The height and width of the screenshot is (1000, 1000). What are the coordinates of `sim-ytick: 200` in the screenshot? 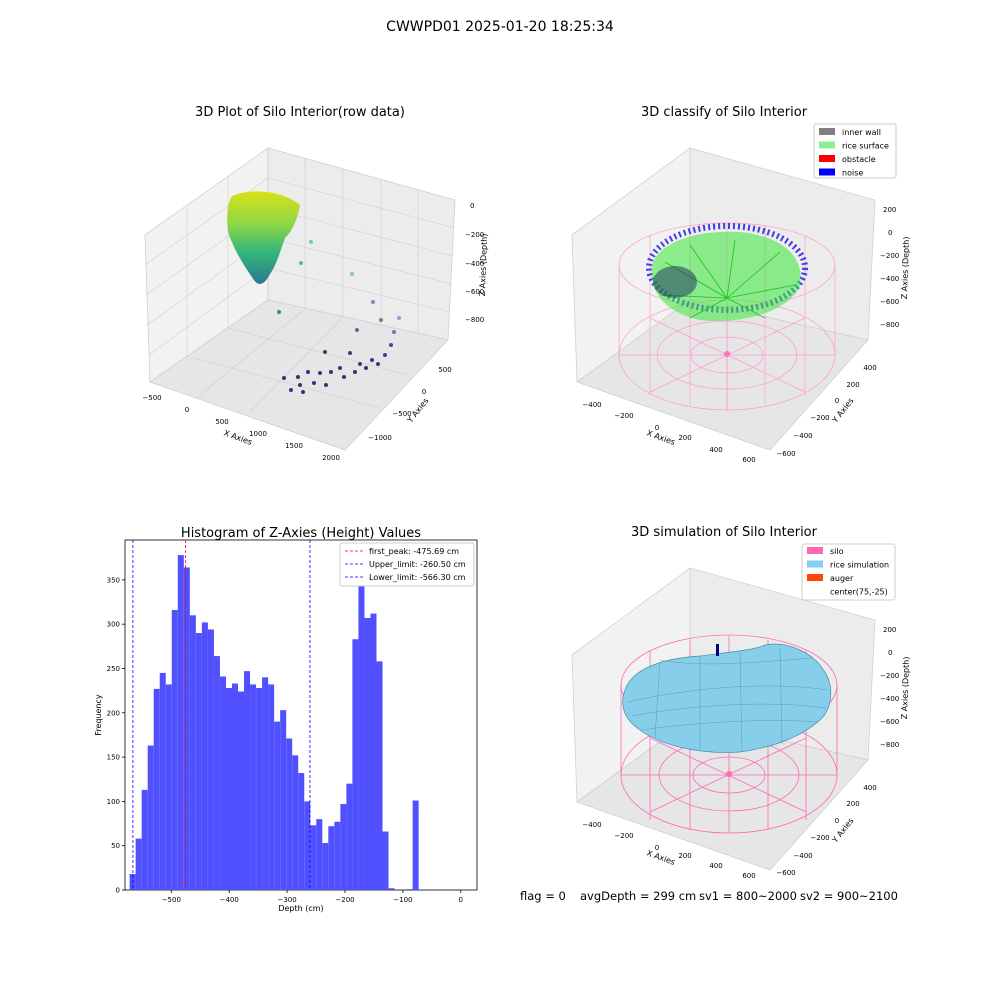 It's located at (852, 804).